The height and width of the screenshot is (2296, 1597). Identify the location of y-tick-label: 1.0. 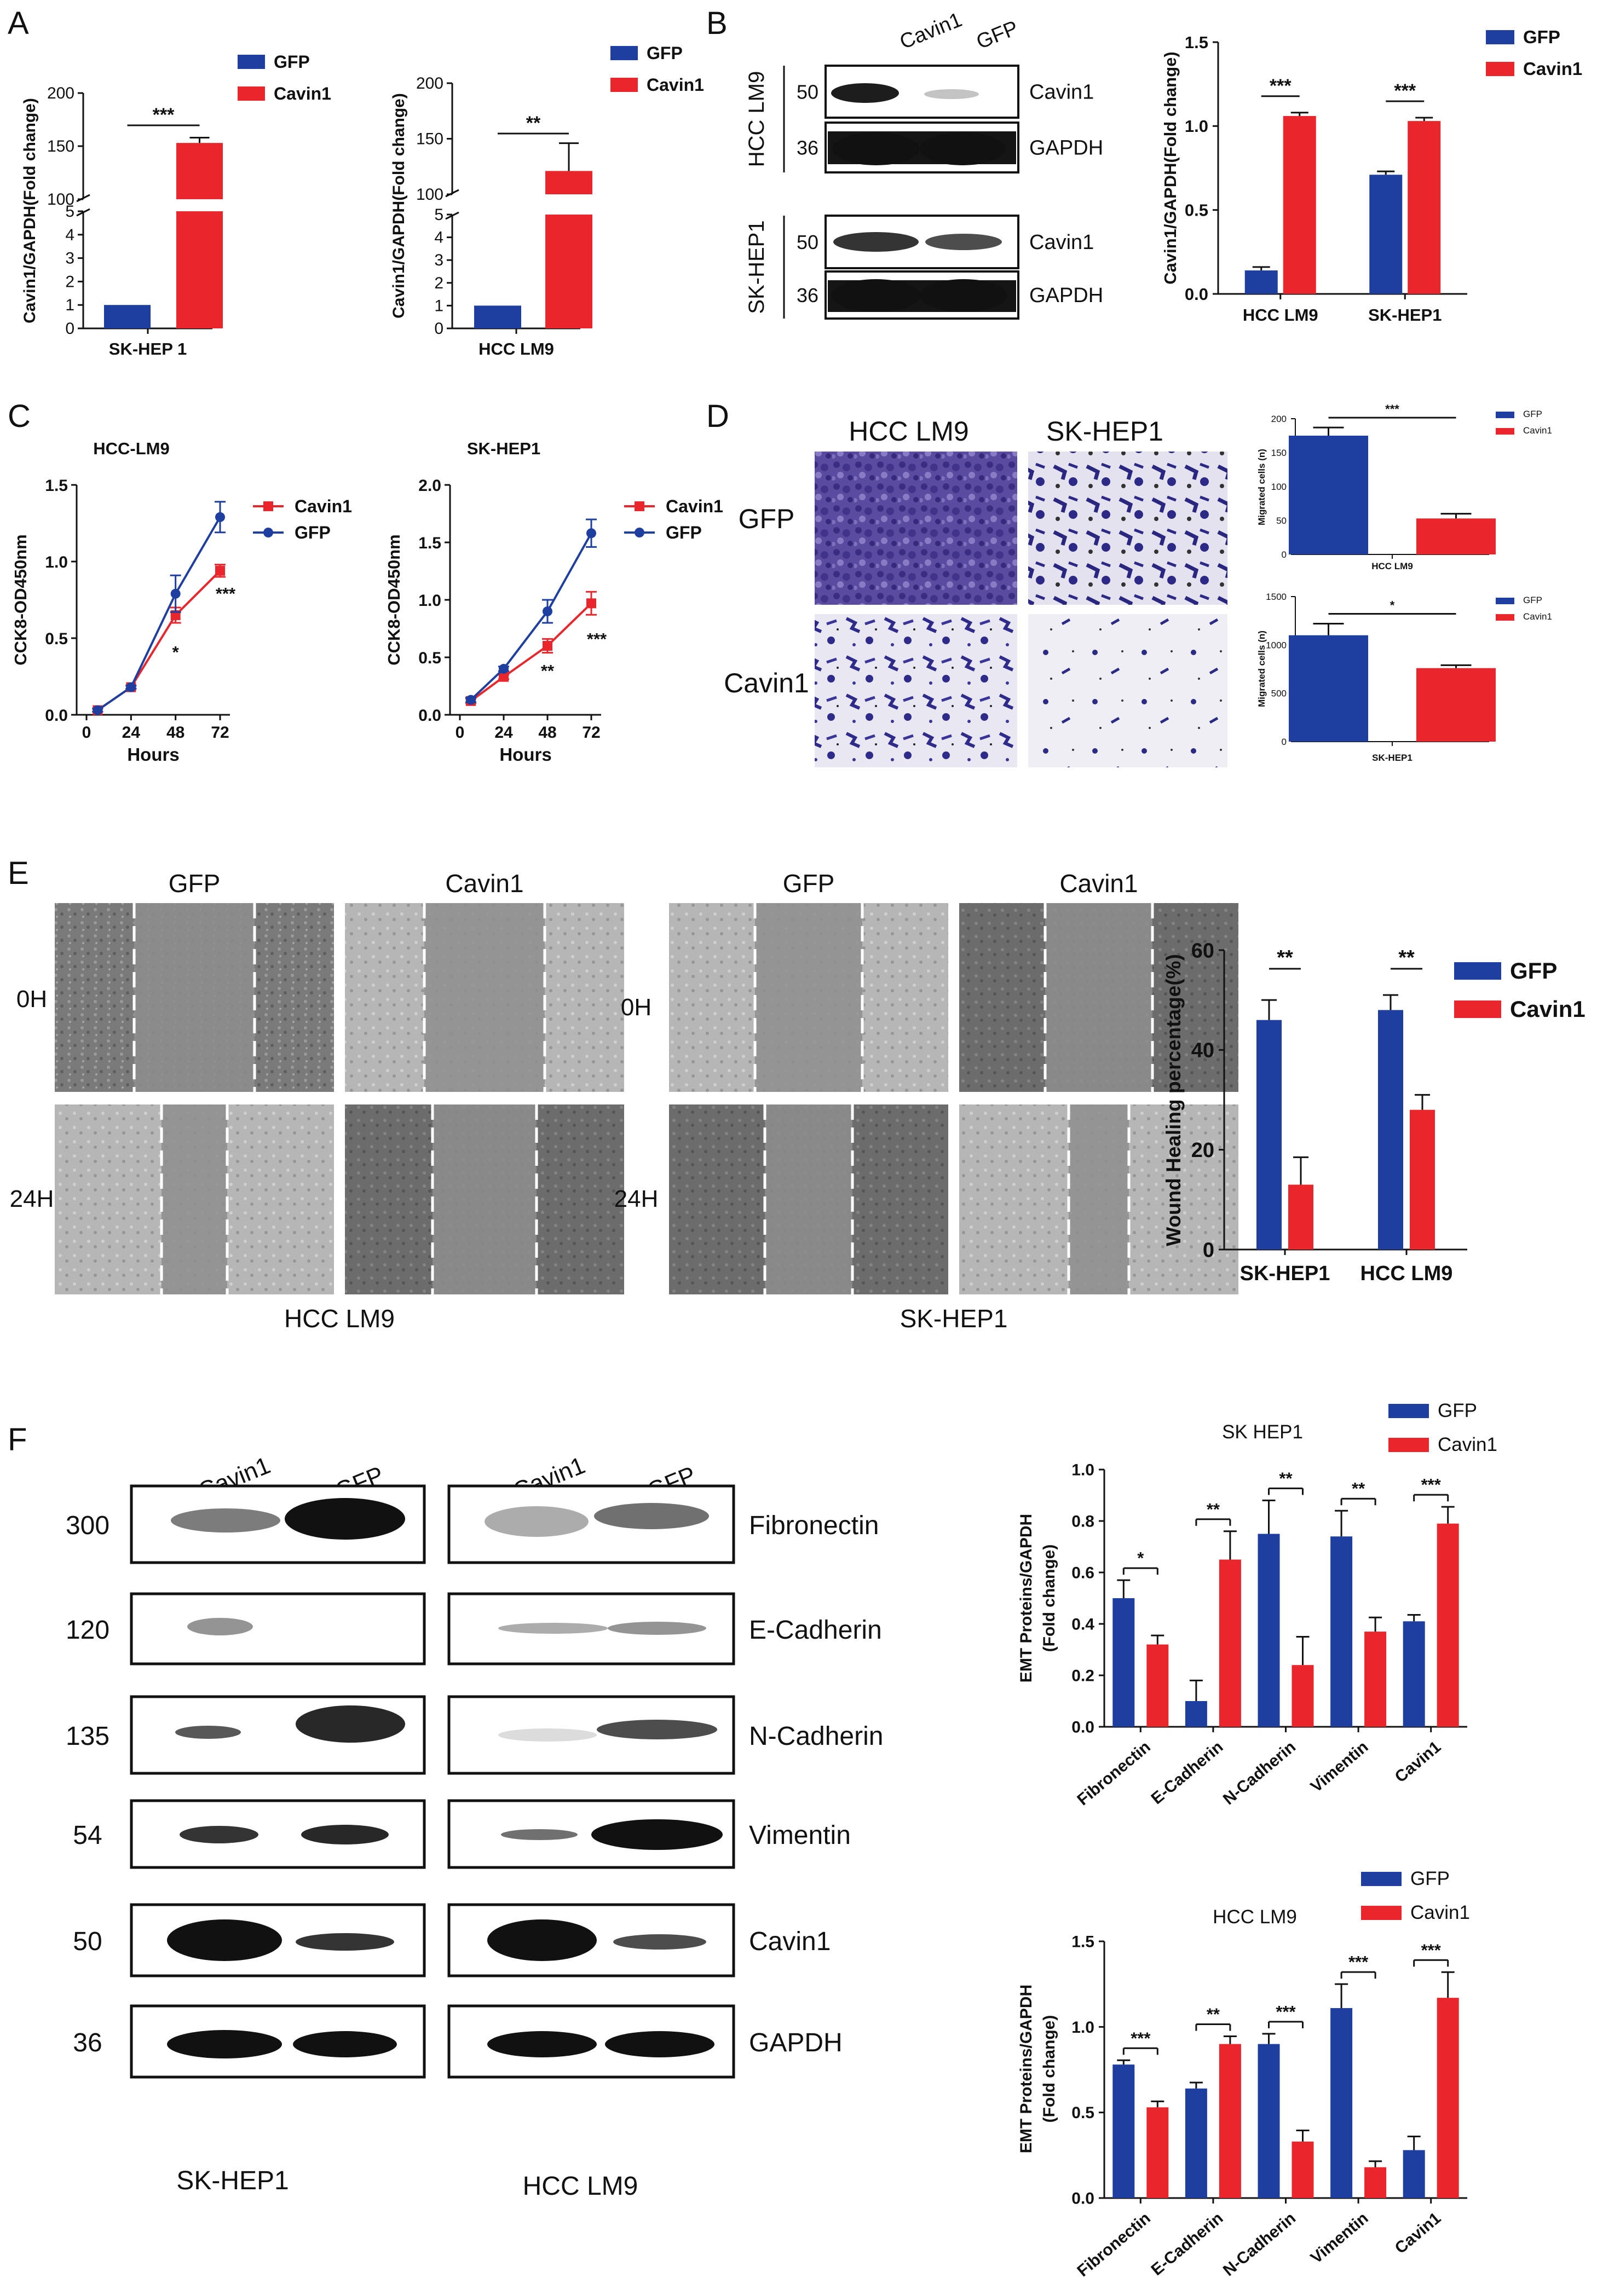
(1082, 1470).